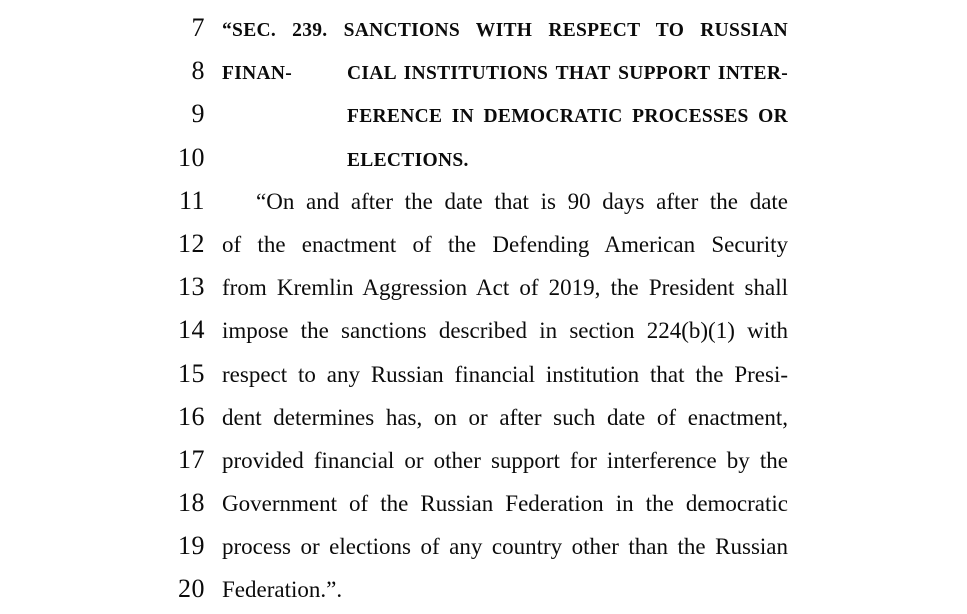  I want to click on line-number: 13, so click(191, 287).